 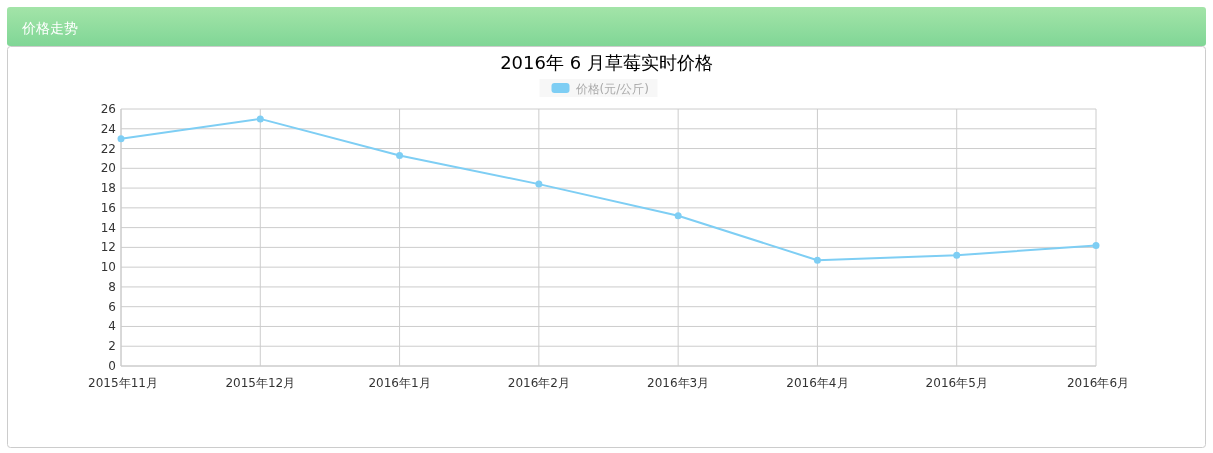 I want to click on y-tick-label: 8, so click(x=112, y=286).